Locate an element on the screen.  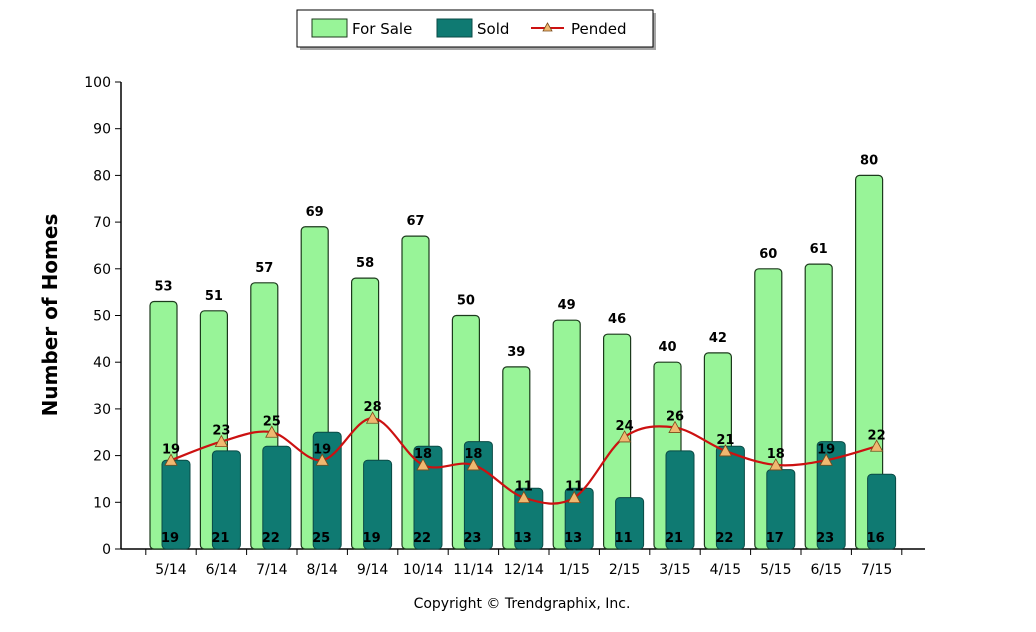
sold-data-label: 11 is located at coordinates (624, 538).